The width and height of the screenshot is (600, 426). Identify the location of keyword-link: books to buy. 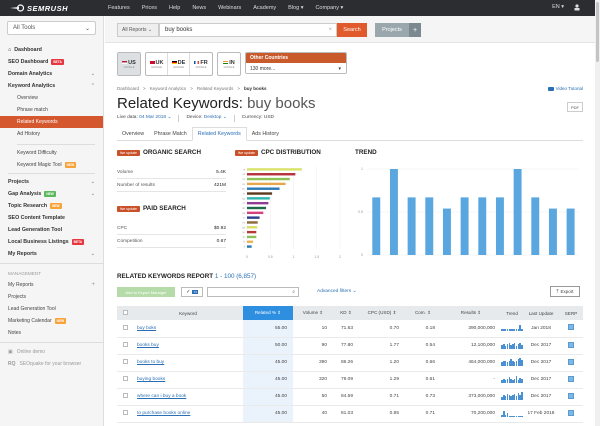
(151, 362).